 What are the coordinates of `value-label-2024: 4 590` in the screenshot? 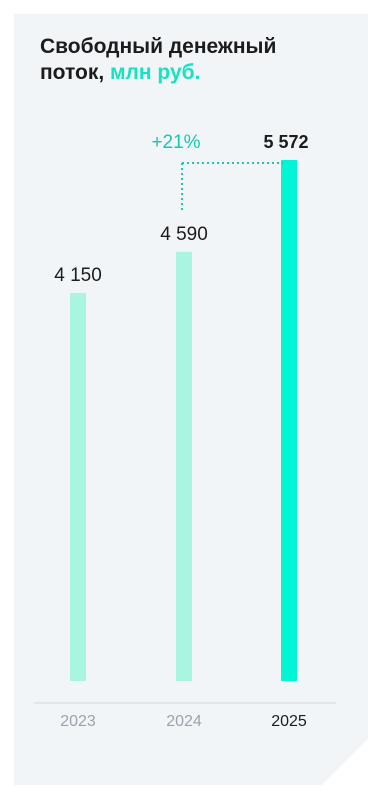 It's located at (184, 234).